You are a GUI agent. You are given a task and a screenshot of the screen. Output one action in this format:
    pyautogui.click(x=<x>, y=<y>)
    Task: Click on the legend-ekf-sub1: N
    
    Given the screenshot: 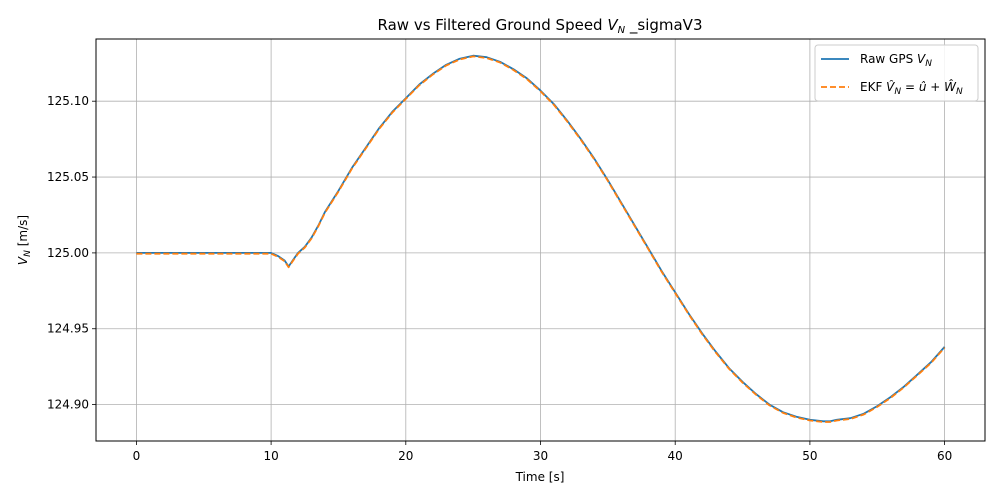 What is the action you would take?
    pyautogui.click(x=897, y=92)
    